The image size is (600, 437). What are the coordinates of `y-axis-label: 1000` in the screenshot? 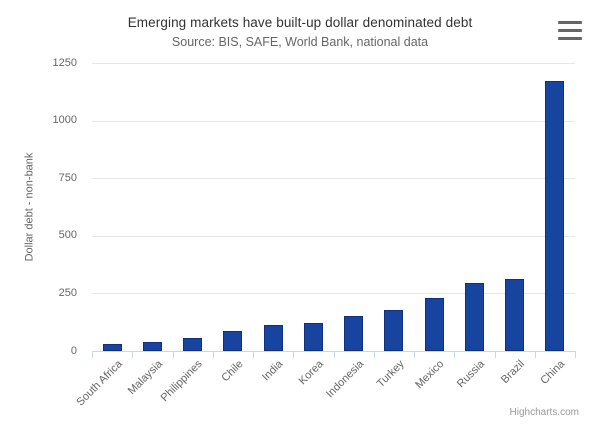 It's located at (64, 120).